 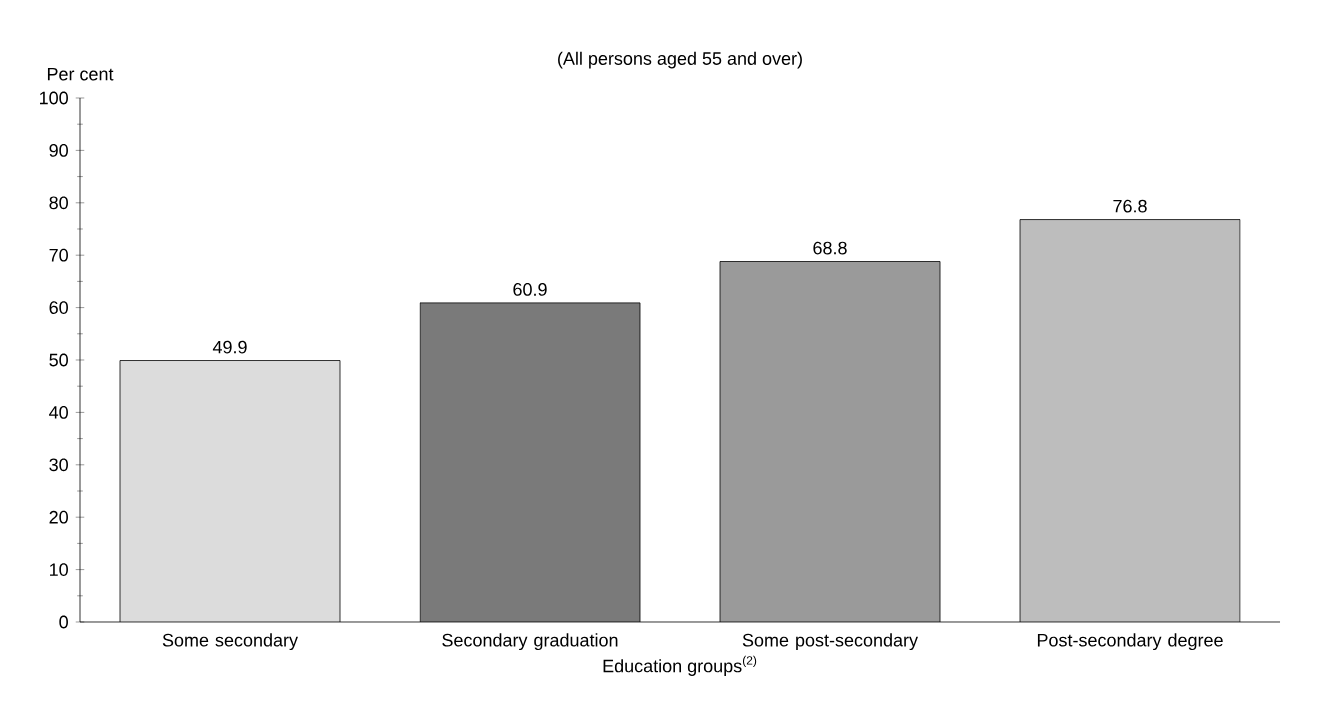 I want to click on data-label: 60.9, so click(x=530, y=289).